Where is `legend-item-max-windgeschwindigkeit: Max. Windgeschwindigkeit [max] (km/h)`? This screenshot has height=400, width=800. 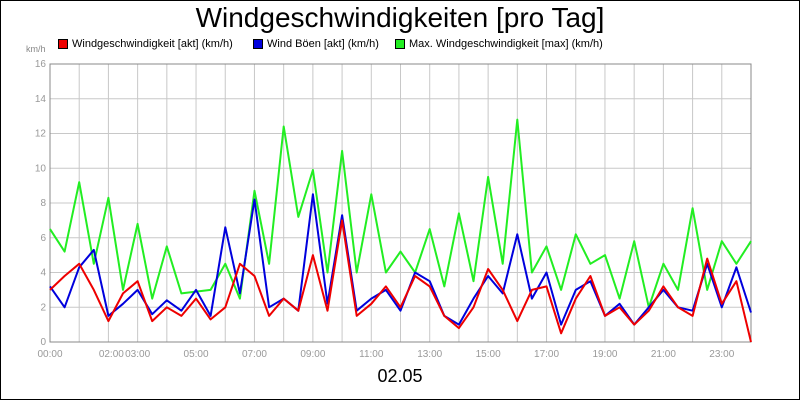 legend-item-max-windgeschwindigkeit: Max. Windgeschwindigkeit [max] (km/h) is located at coordinates (499, 44).